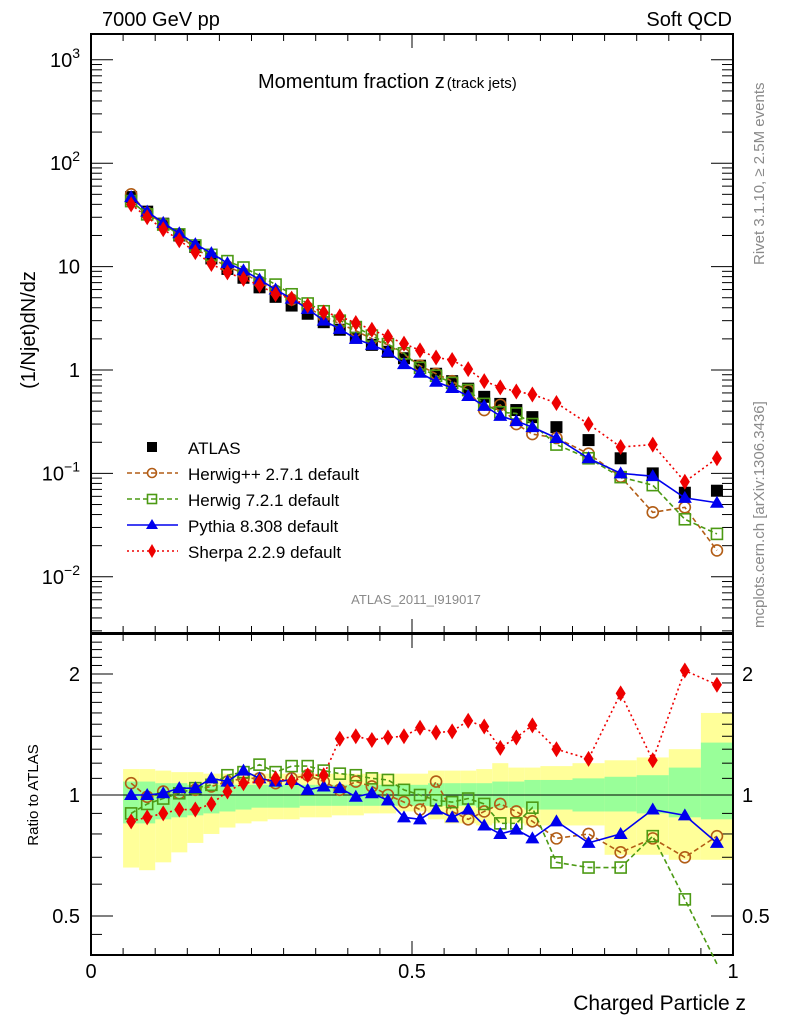 This screenshot has width=786, height=1024. I want to click on legend-label: ATLAS, so click(214, 448).